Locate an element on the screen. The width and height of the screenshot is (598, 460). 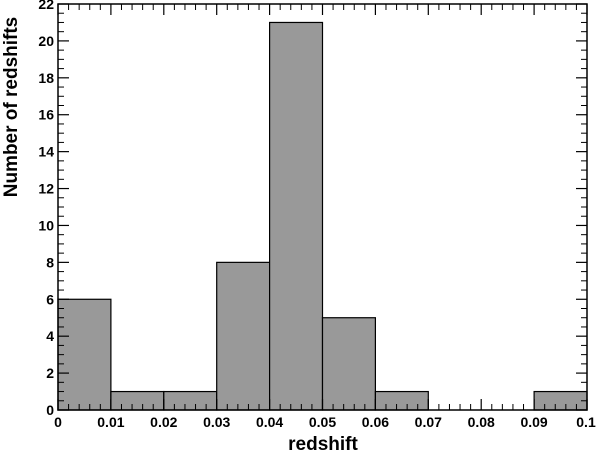
y-tick-label: 6 is located at coordinates (50, 299).